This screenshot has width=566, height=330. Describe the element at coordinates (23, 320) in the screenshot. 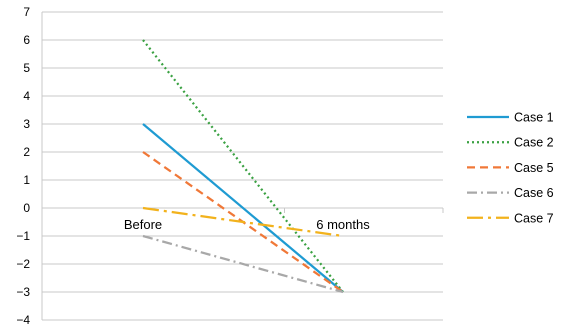

I see `y-tick-label: −4` at that location.